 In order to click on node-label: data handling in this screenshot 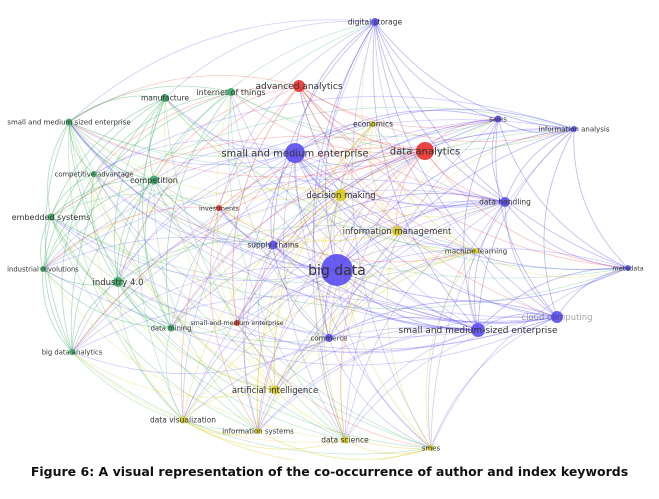, I will do `click(505, 202)`.